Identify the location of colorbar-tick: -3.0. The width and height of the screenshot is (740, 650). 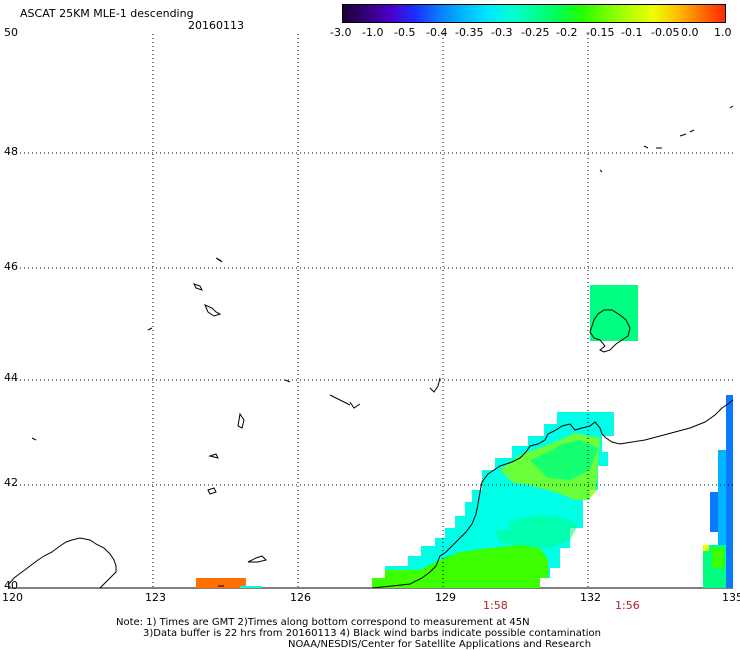
(341, 32).